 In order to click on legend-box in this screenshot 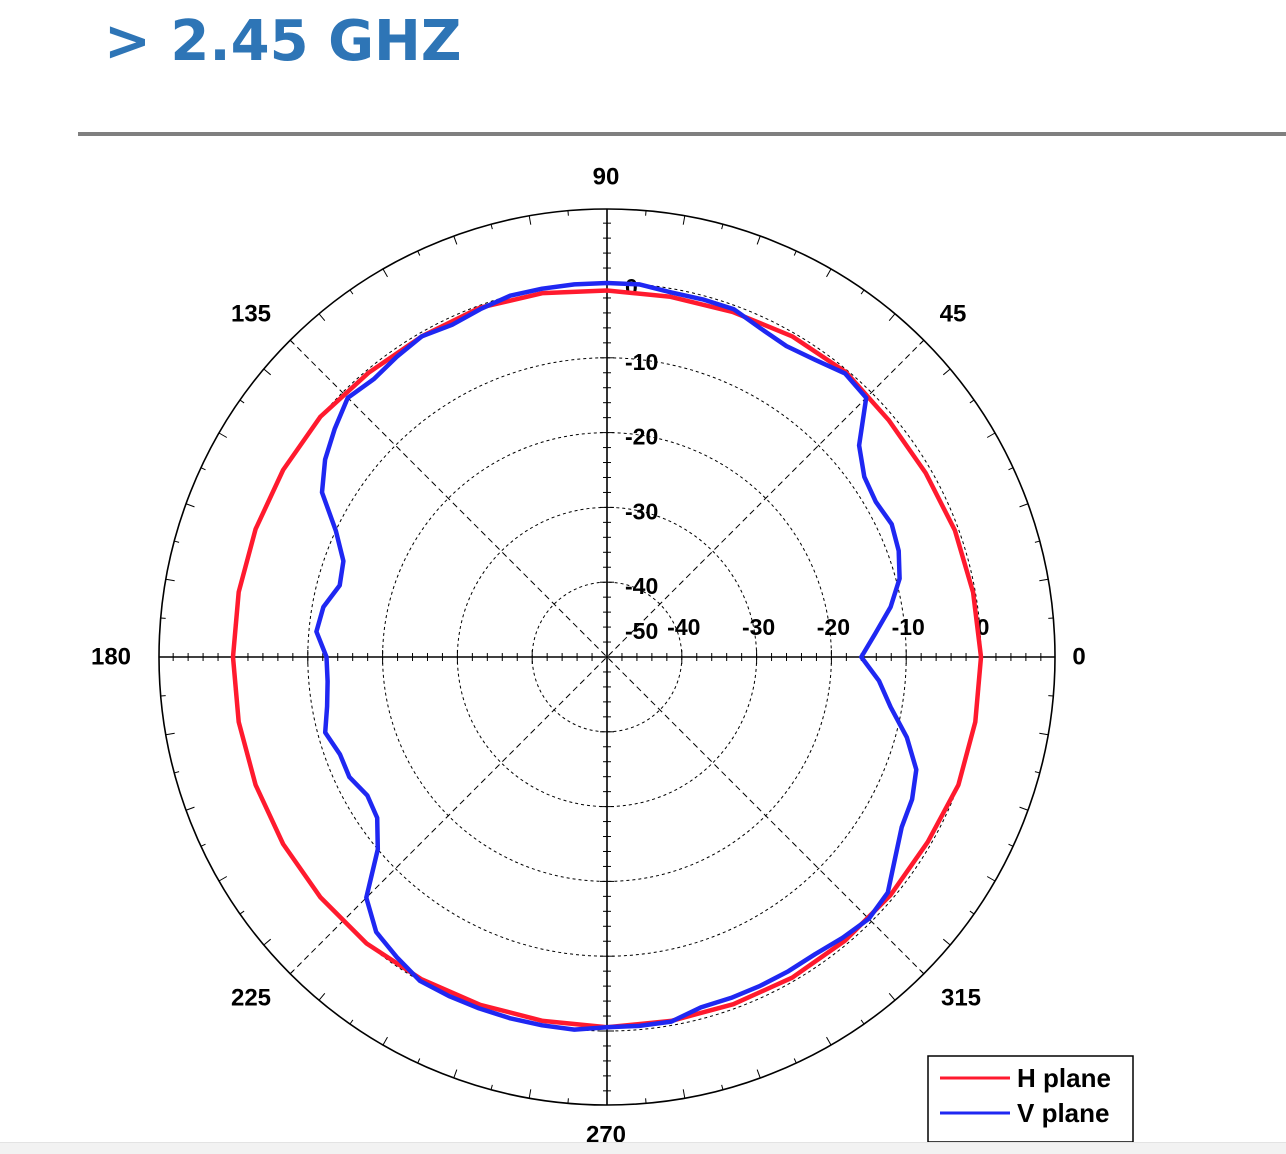, I will do `click(1030, 1099)`.